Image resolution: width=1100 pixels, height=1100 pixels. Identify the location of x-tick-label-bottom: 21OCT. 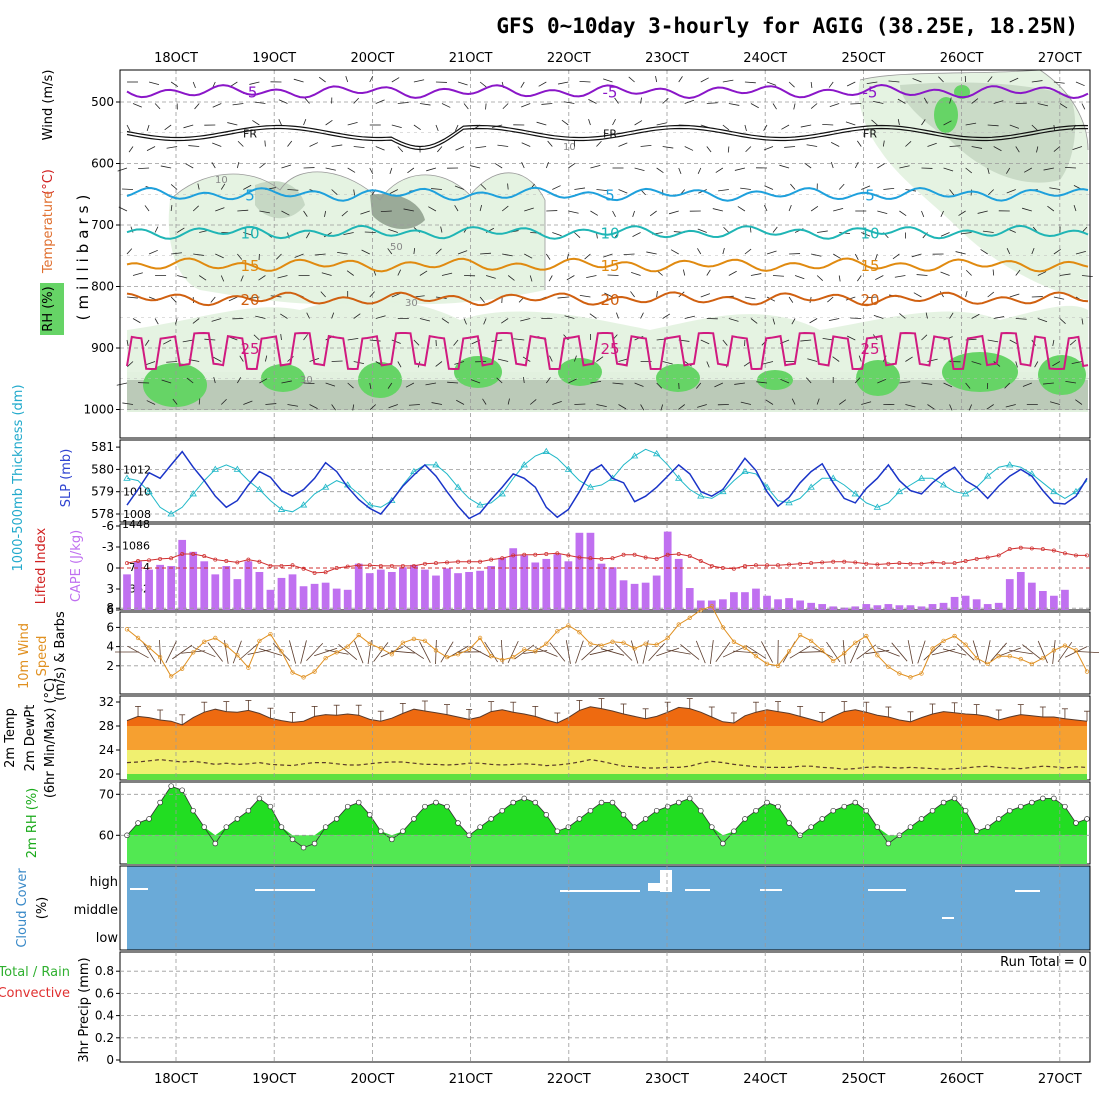
(471, 1079).